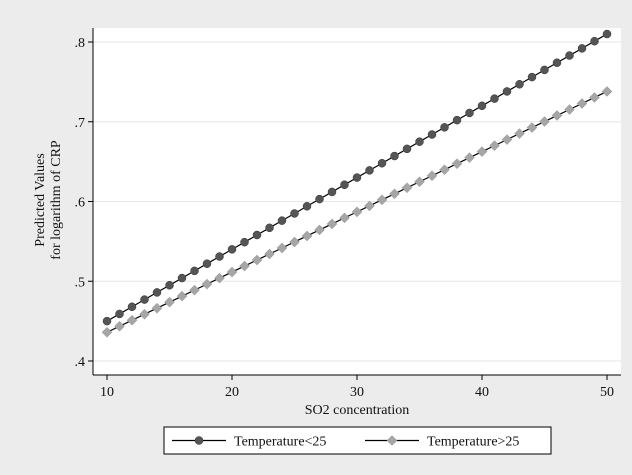 The width and height of the screenshot is (632, 475). I want to click on y-tick-label: .7, so click(80, 123).